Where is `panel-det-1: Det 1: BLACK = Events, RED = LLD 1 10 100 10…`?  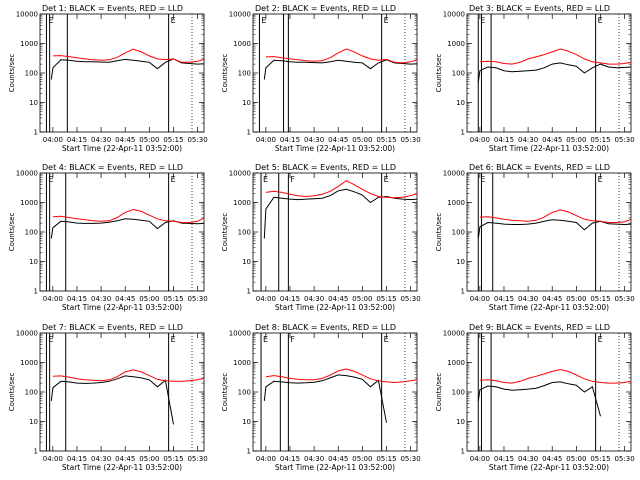 panel-det-1: Det 1: BLACK = Events, RED = LLD 1 10 100 10… is located at coordinates (108, 78).